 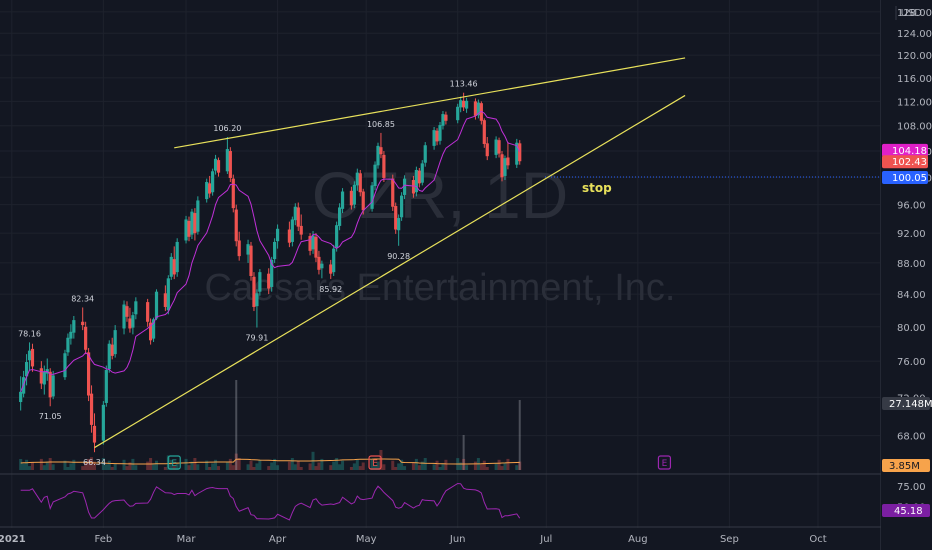 What do you see at coordinates (430, 103) in the screenshot?
I see `trendline-upper` at bounding box center [430, 103].